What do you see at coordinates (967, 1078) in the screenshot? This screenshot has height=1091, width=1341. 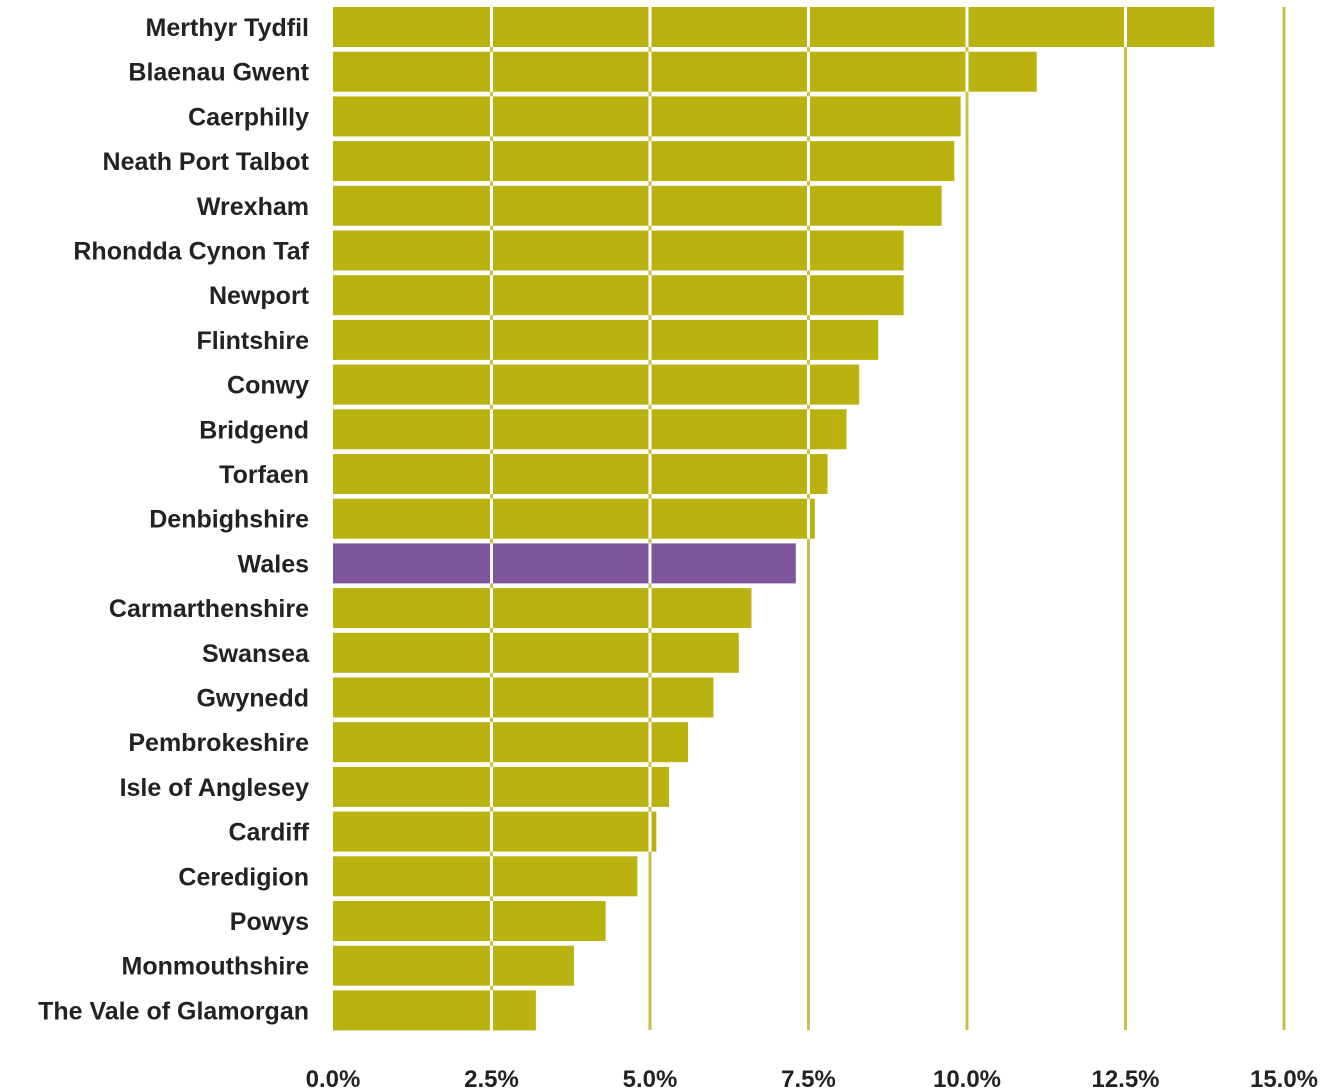 I see `x-tick-label: 10.0%` at bounding box center [967, 1078].